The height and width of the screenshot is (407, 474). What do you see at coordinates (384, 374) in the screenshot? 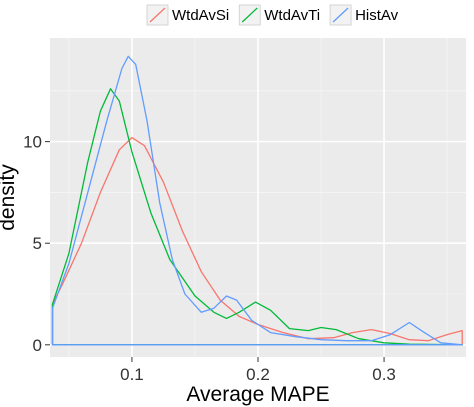
I see `x-tick-label: 0.3` at bounding box center [384, 374].